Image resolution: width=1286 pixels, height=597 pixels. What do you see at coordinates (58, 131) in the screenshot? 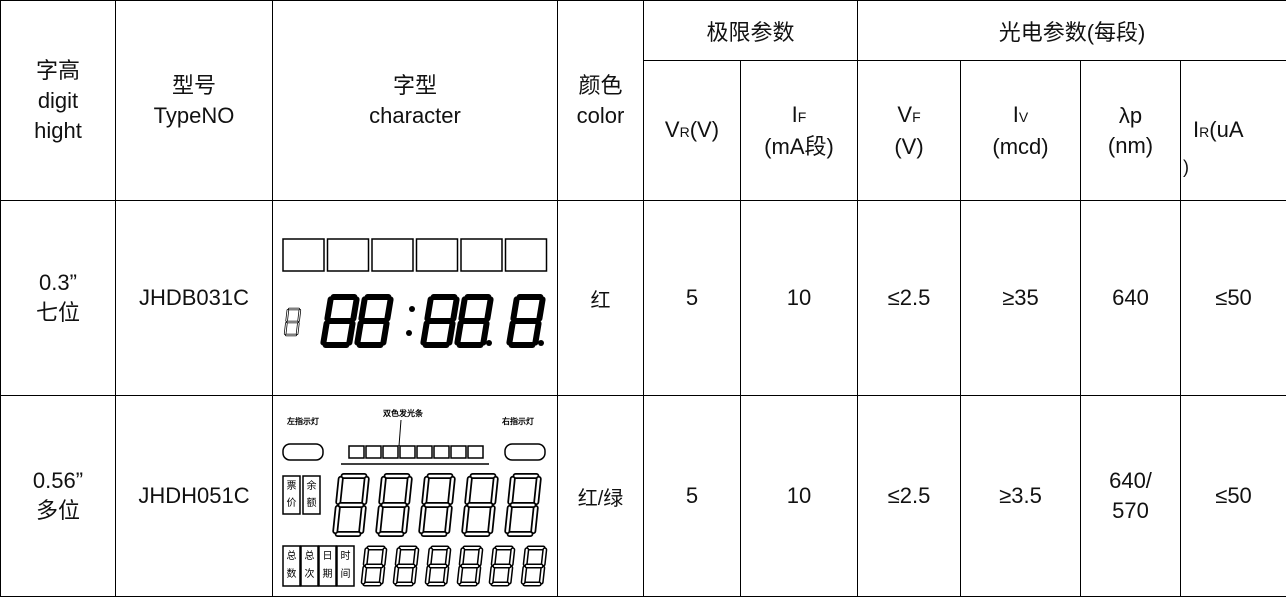
I see `header-text: hight` at bounding box center [58, 131].